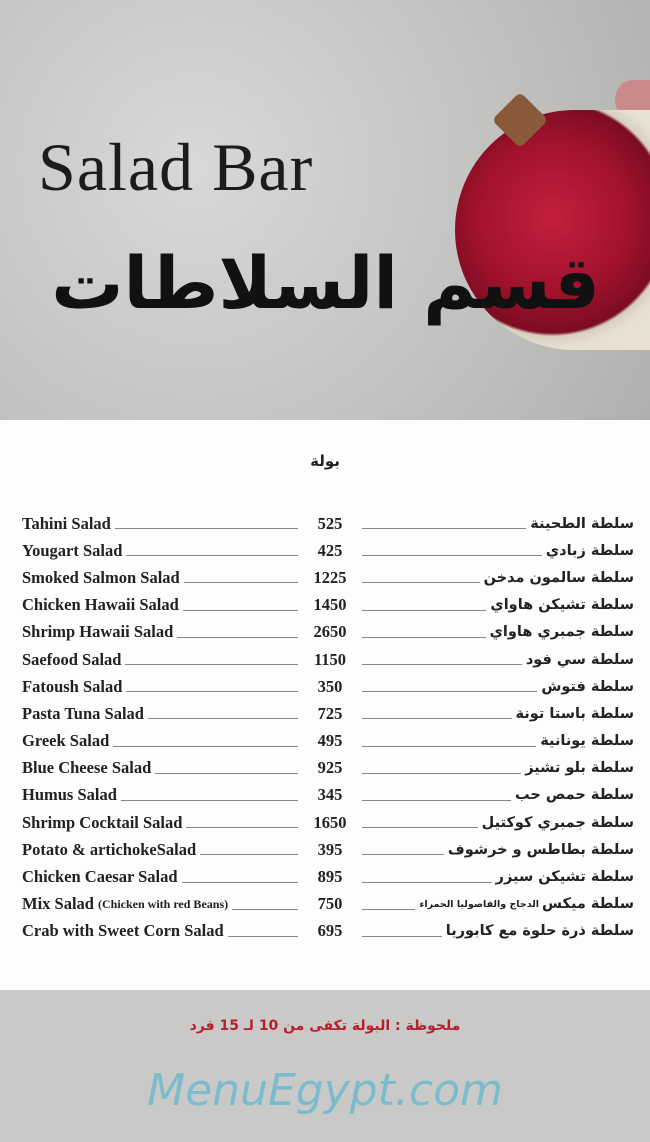 This screenshot has height=1142, width=650. Describe the element at coordinates (66, 741) in the screenshot. I see `item-name-en-text: Greek Salad` at that location.